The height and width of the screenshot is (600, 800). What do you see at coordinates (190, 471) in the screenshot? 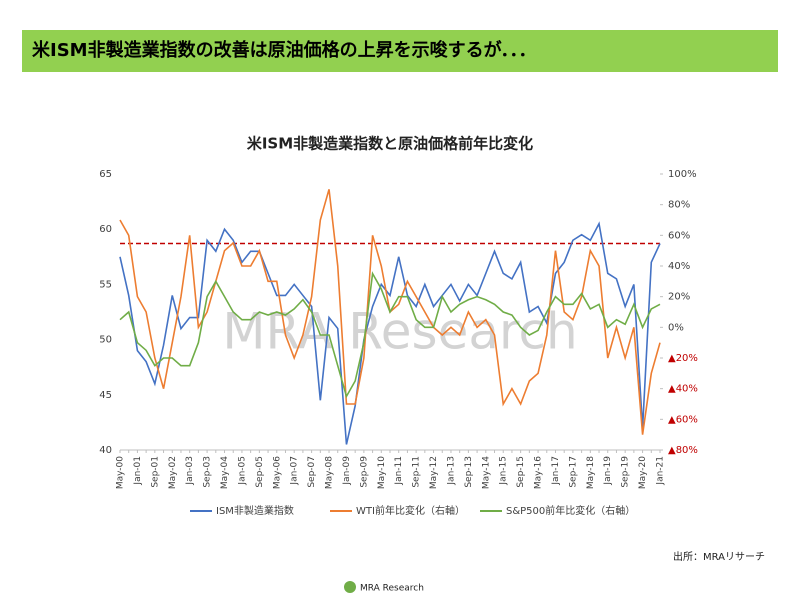
I see `x-tick-label: Jan-03` at bounding box center [190, 471].